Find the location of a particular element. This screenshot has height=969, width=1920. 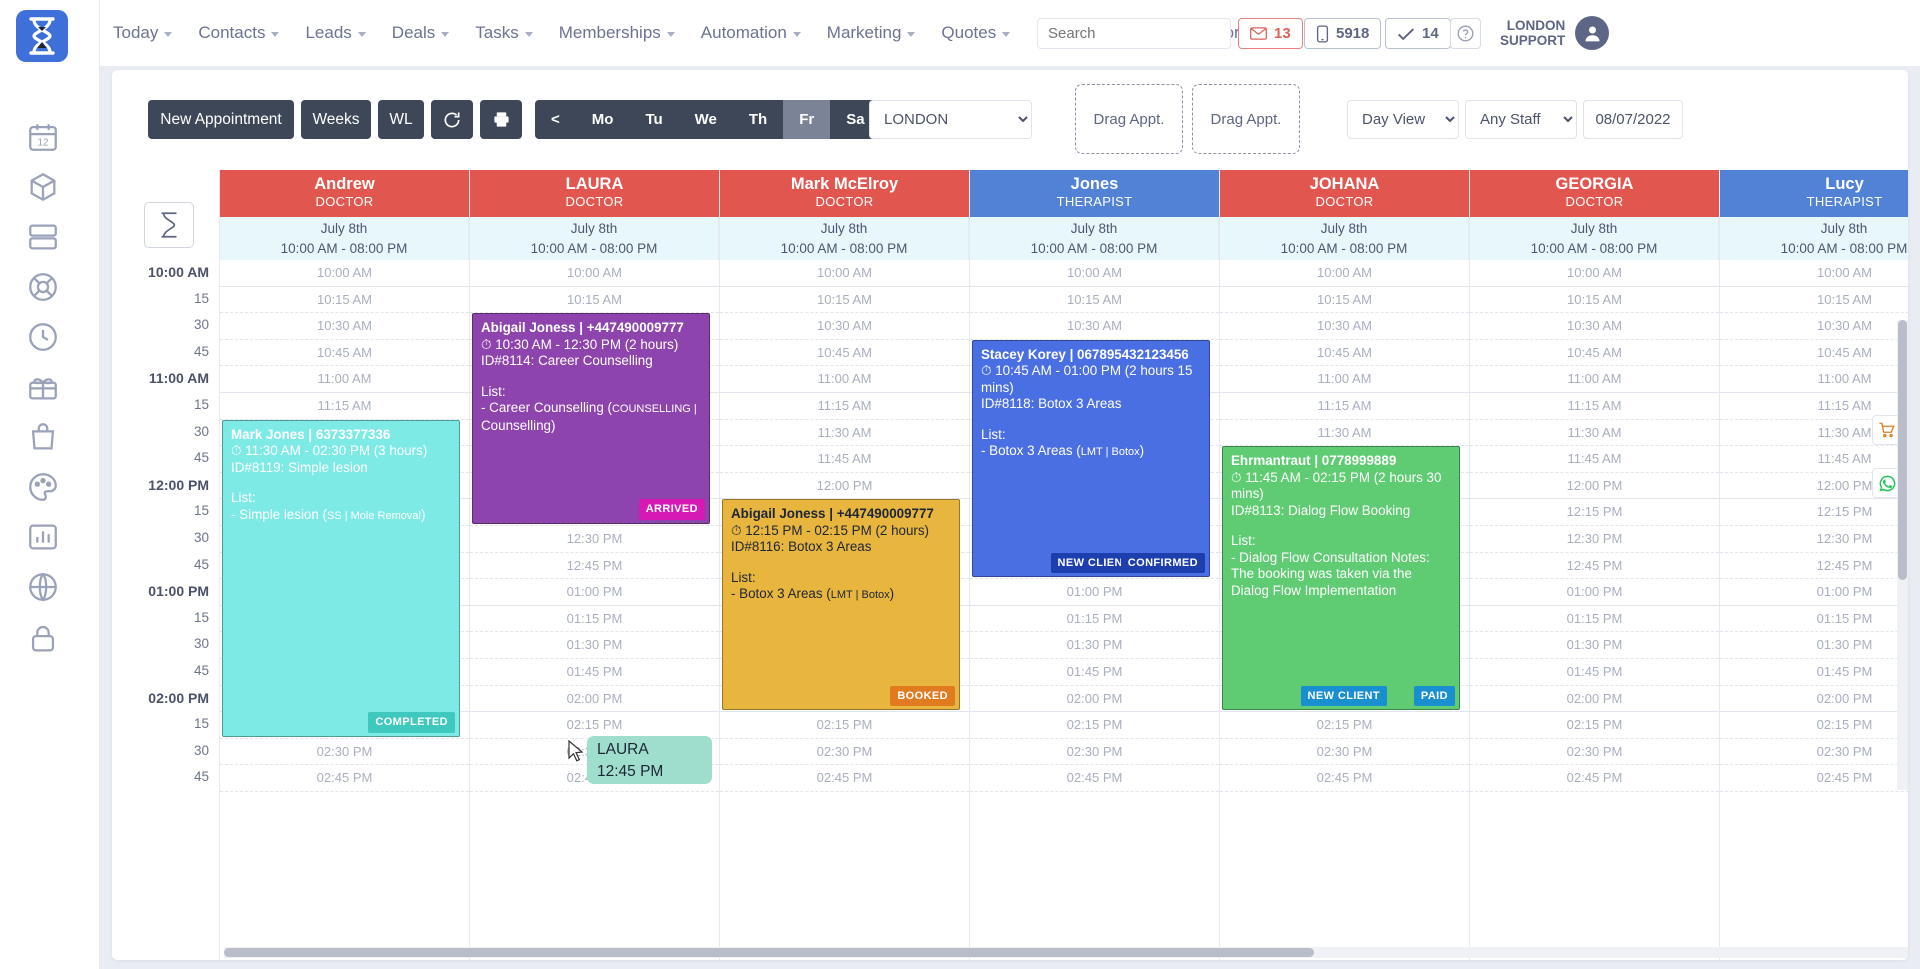

sidebar-item-history-icon is located at coordinates (43, 337).